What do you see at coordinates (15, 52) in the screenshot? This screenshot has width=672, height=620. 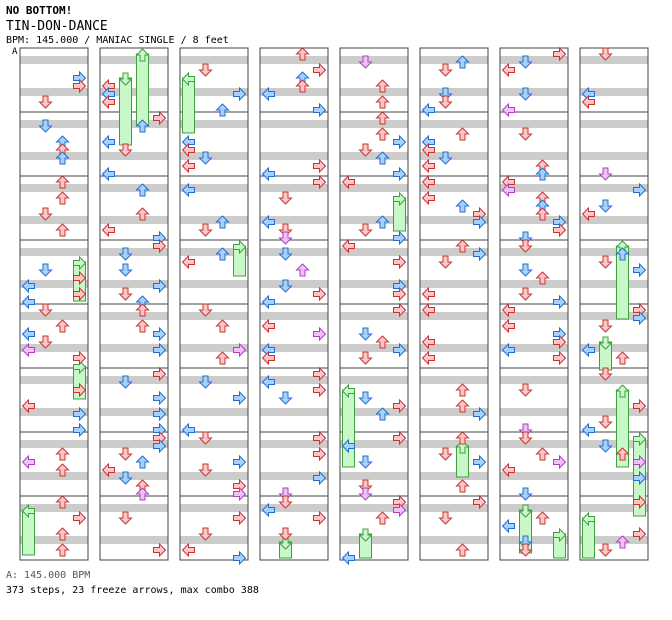 I see `section-marker: A` at bounding box center [15, 52].